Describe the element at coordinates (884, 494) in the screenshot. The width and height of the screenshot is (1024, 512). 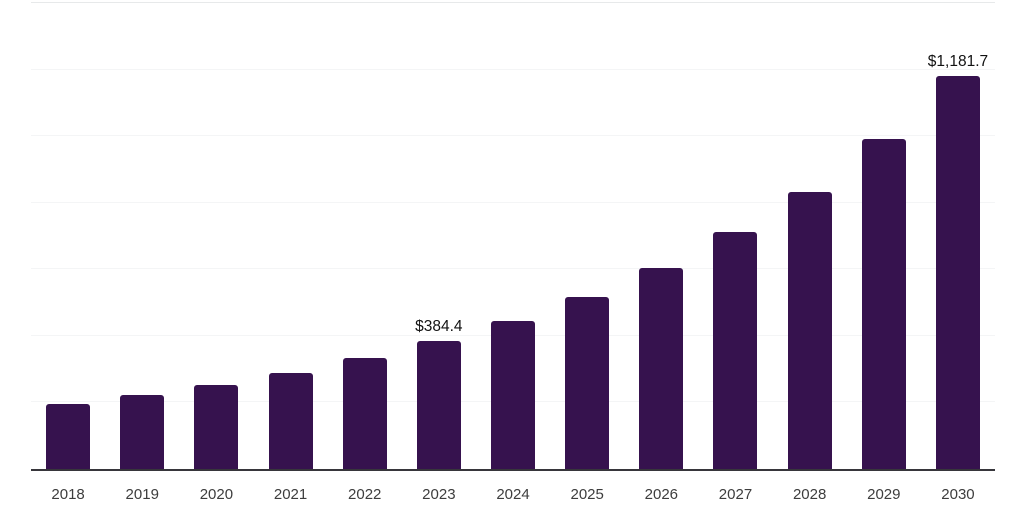
I see `x-tick-label-2029: 2029` at that location.